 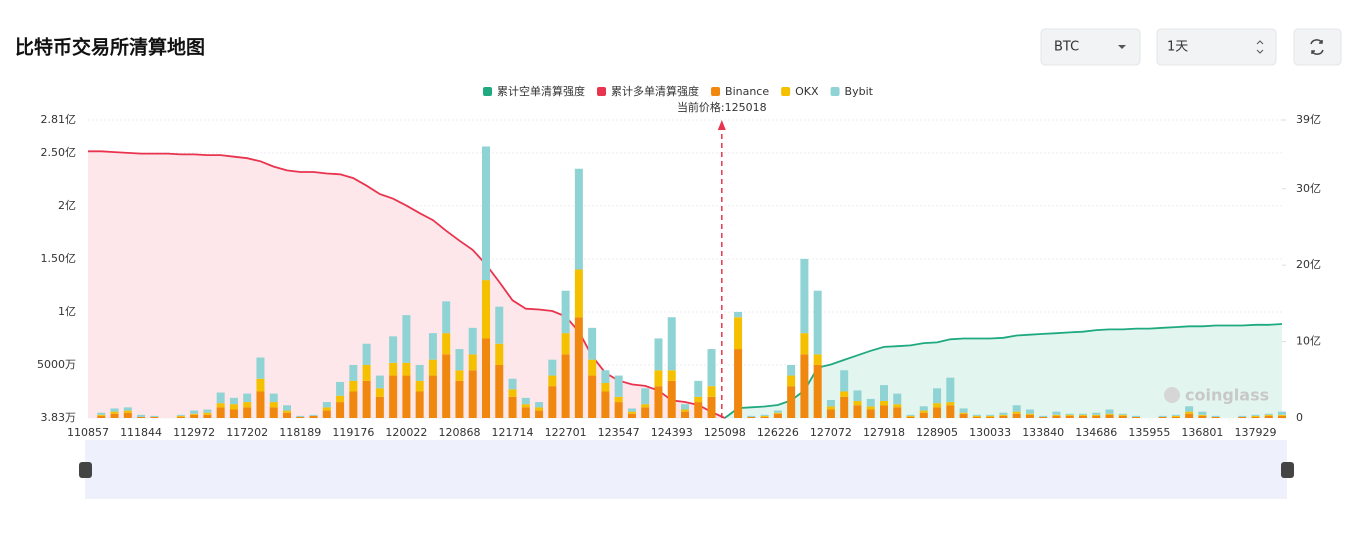 What do you see at coordinates (194, 432) in the screenshot?
I see `x-tick-label: 112972` at bounding box center [194, 432].